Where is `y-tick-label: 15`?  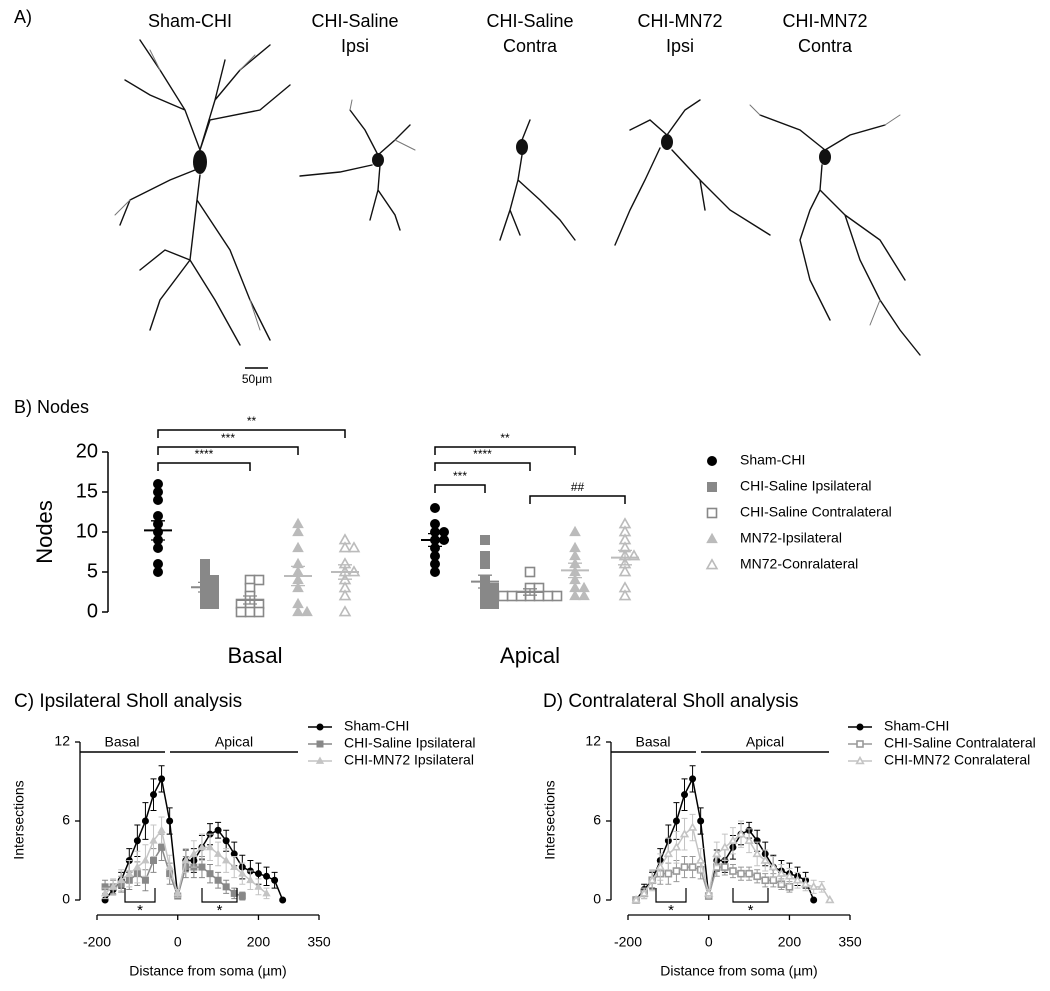
y-tick-label: 15 is located at coordinates (87, 491).